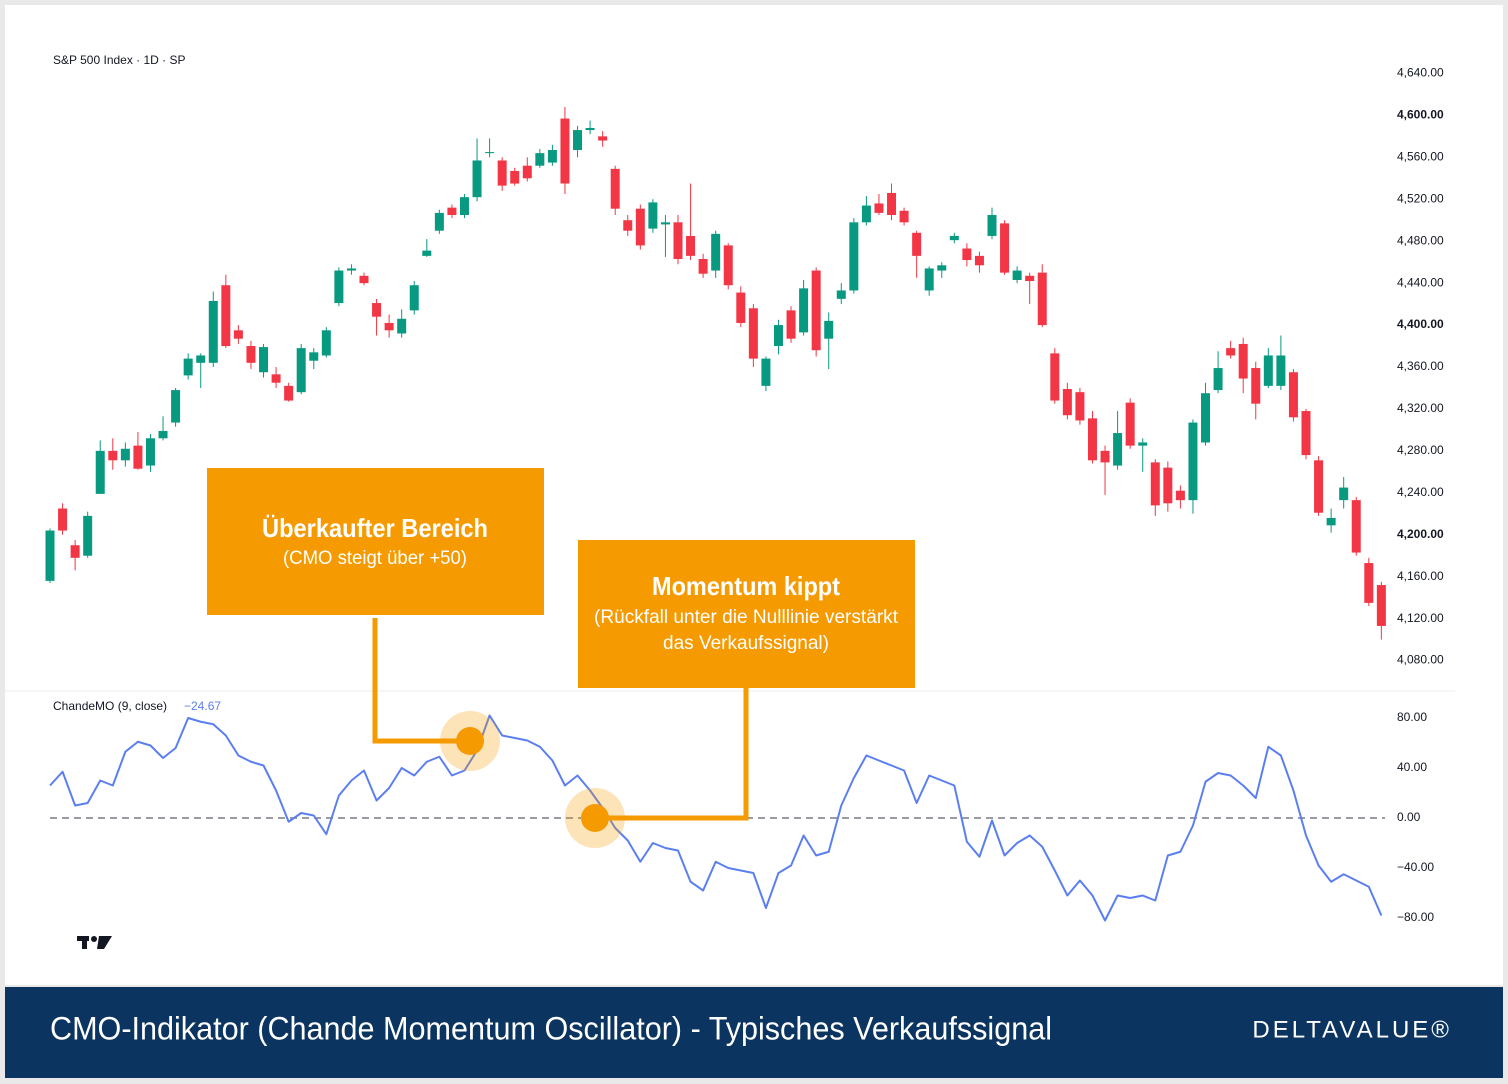 This screenshot has width=1508, height=1084. I want to click on y-tick-label: 4,080.00, so click(1420, 660).